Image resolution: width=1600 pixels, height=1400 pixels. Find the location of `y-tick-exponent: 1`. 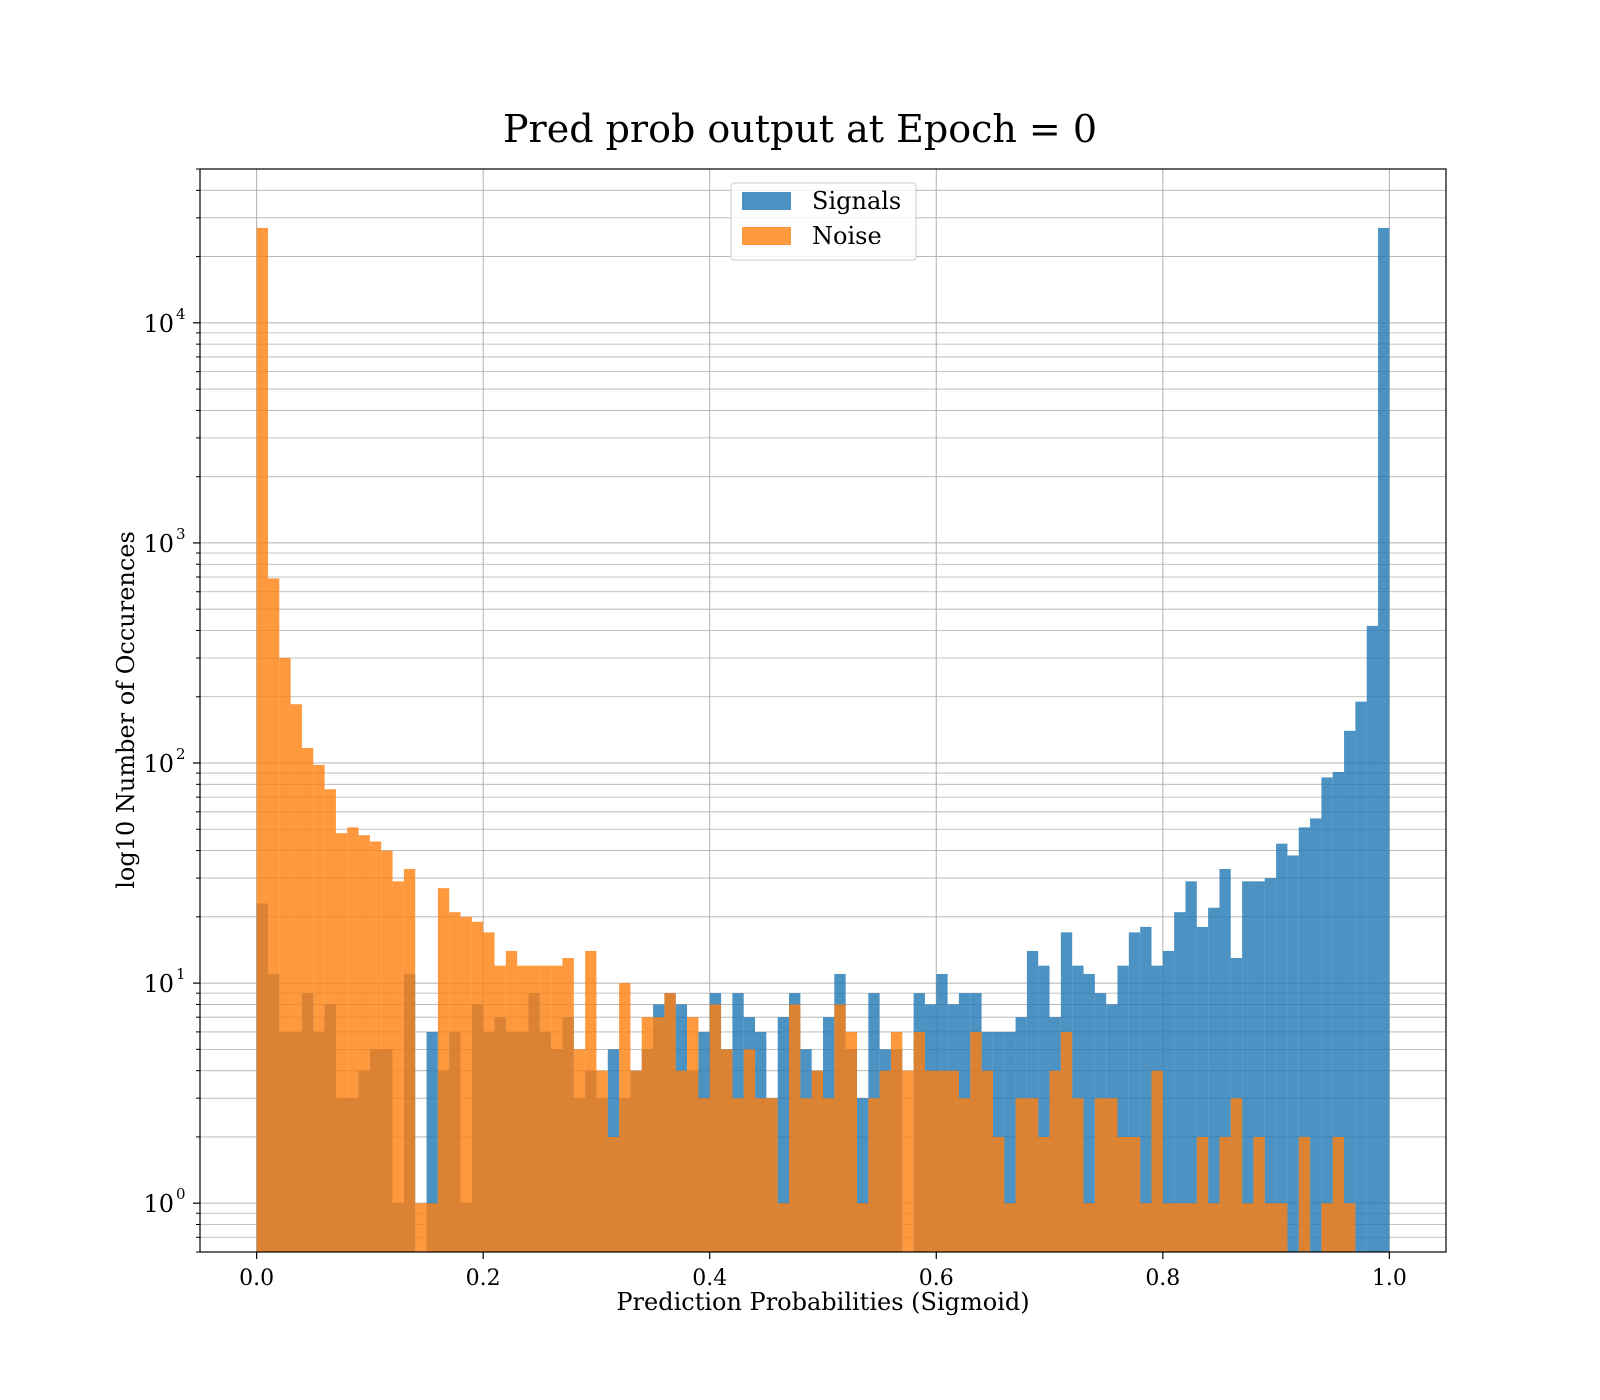

y-tick-exponent: 1 is located at coordinates (181, 974).